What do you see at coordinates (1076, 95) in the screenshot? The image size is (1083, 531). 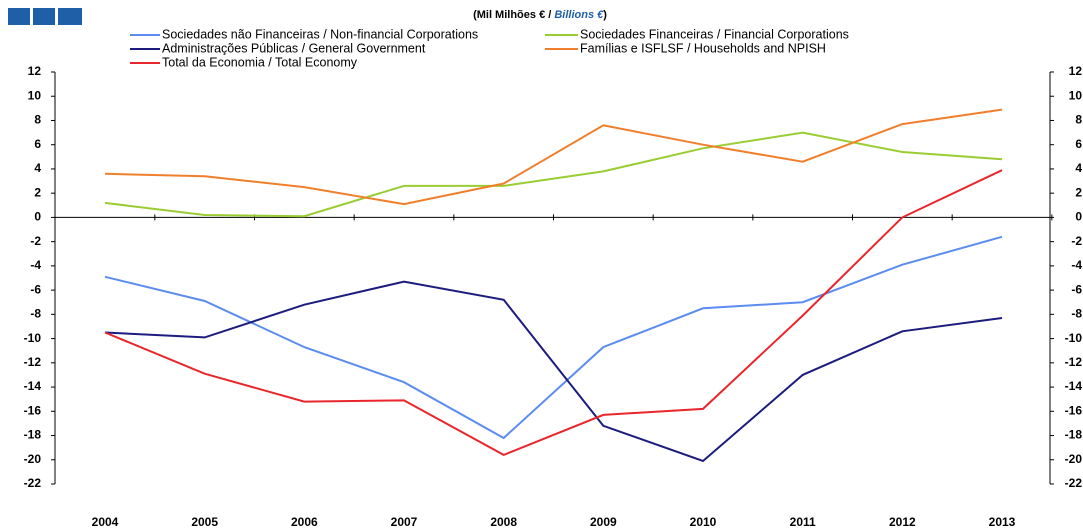 I see `y2-tick-label: 10` at bounding box center [1076, 95].